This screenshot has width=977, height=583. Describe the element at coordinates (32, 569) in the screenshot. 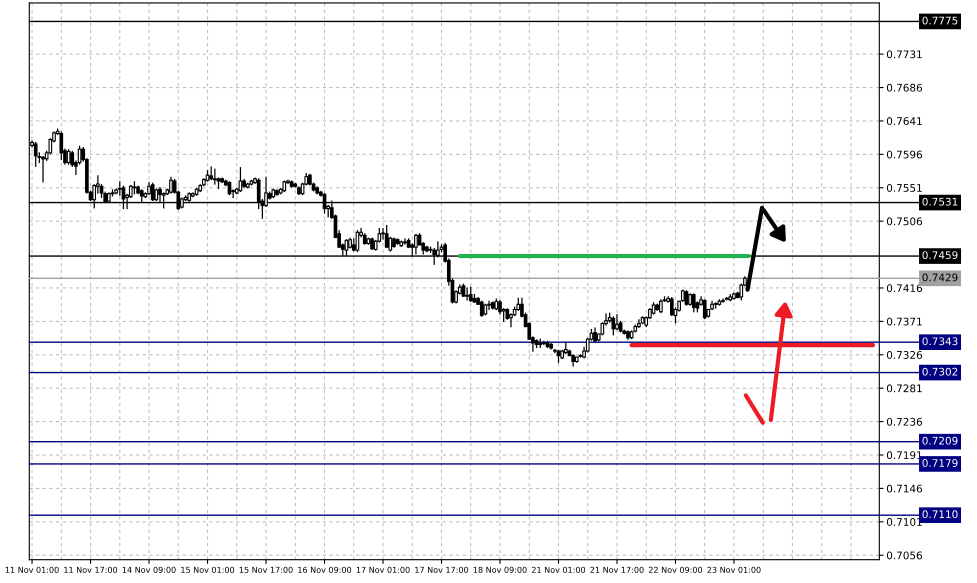

I see `x-tick-label: 11 Nov 01:00` at that location.